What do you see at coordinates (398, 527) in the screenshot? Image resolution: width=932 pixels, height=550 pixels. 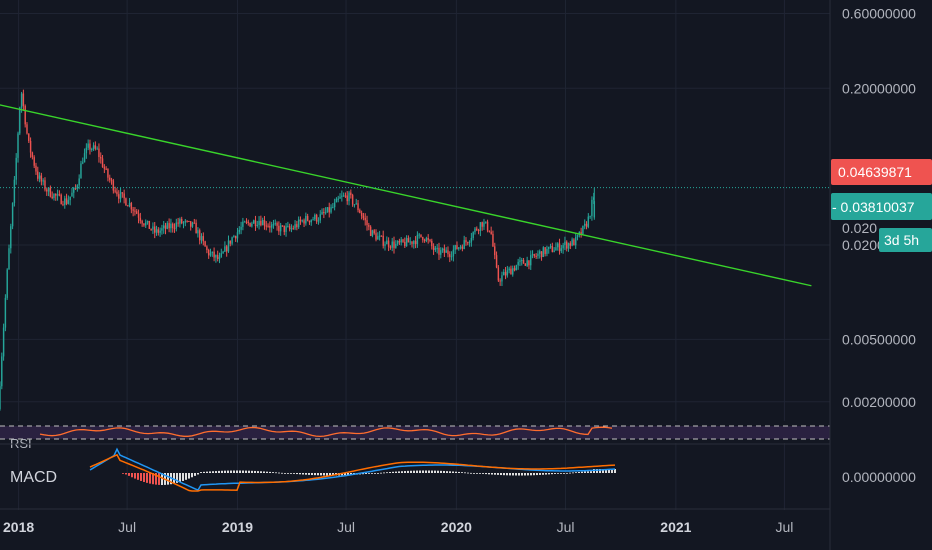 I see `time-axis: 2018 Jul 2019 Jul 2020 Jul 2021 Jul` at bounding box center [398, 527].